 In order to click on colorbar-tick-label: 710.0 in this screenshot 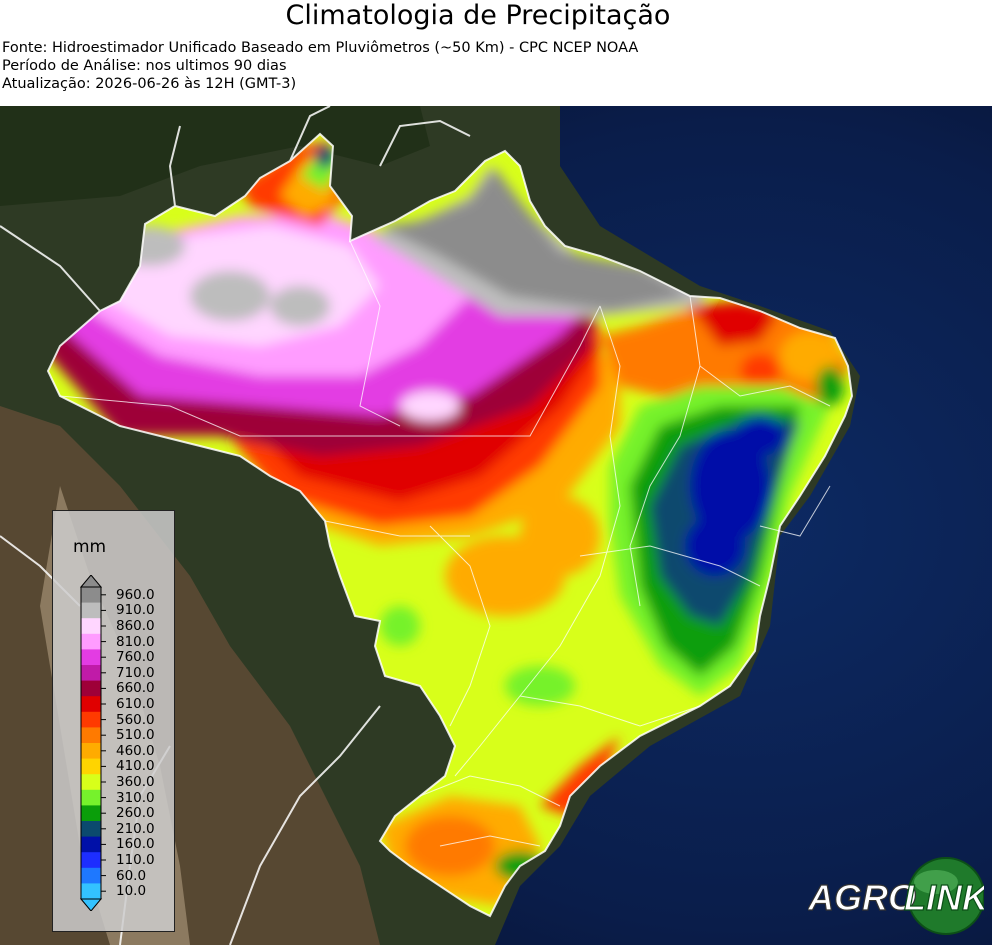, I will do `click(135, 672)`.